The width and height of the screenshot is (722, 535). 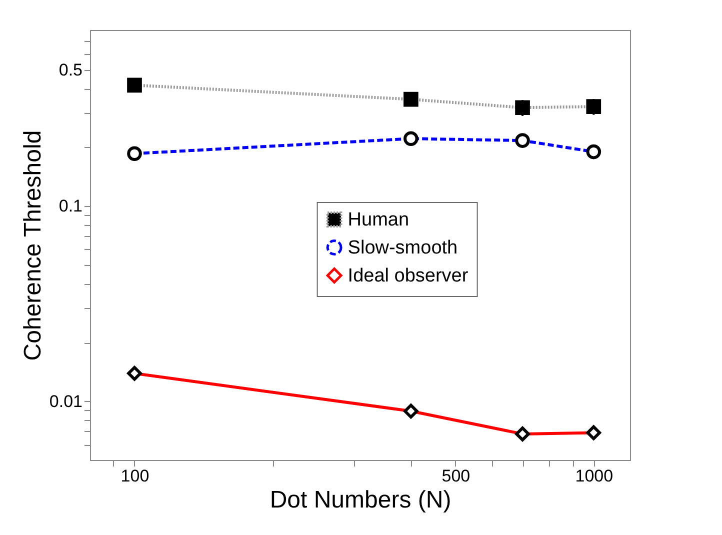 What do you see at coordinates (379, 220) in the screenshot?
I see `legend-label: Human` at bounding box center [379, 220].